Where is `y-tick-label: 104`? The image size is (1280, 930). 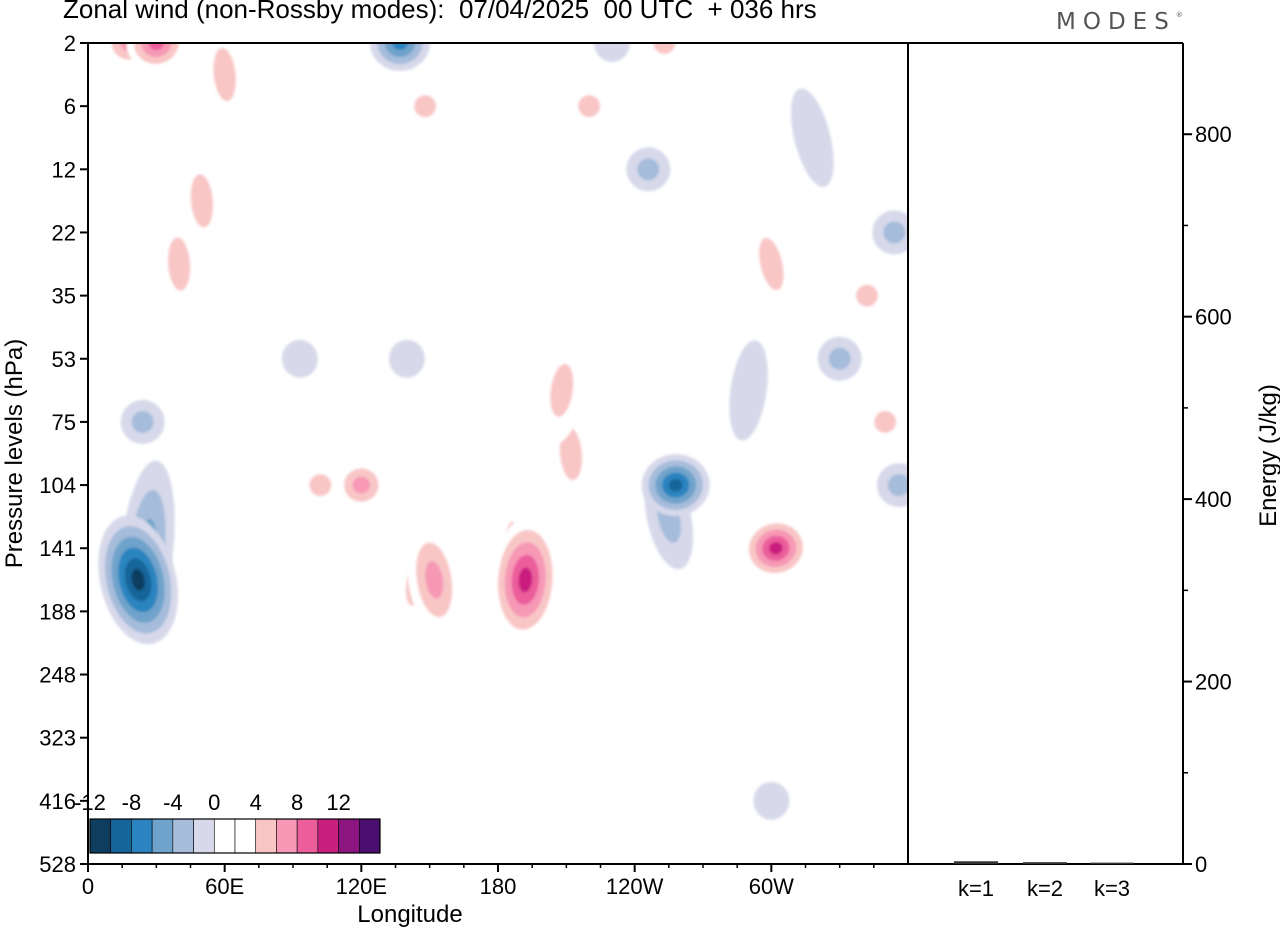
y-tick-label: 104 is located at coordinates (57, 485).